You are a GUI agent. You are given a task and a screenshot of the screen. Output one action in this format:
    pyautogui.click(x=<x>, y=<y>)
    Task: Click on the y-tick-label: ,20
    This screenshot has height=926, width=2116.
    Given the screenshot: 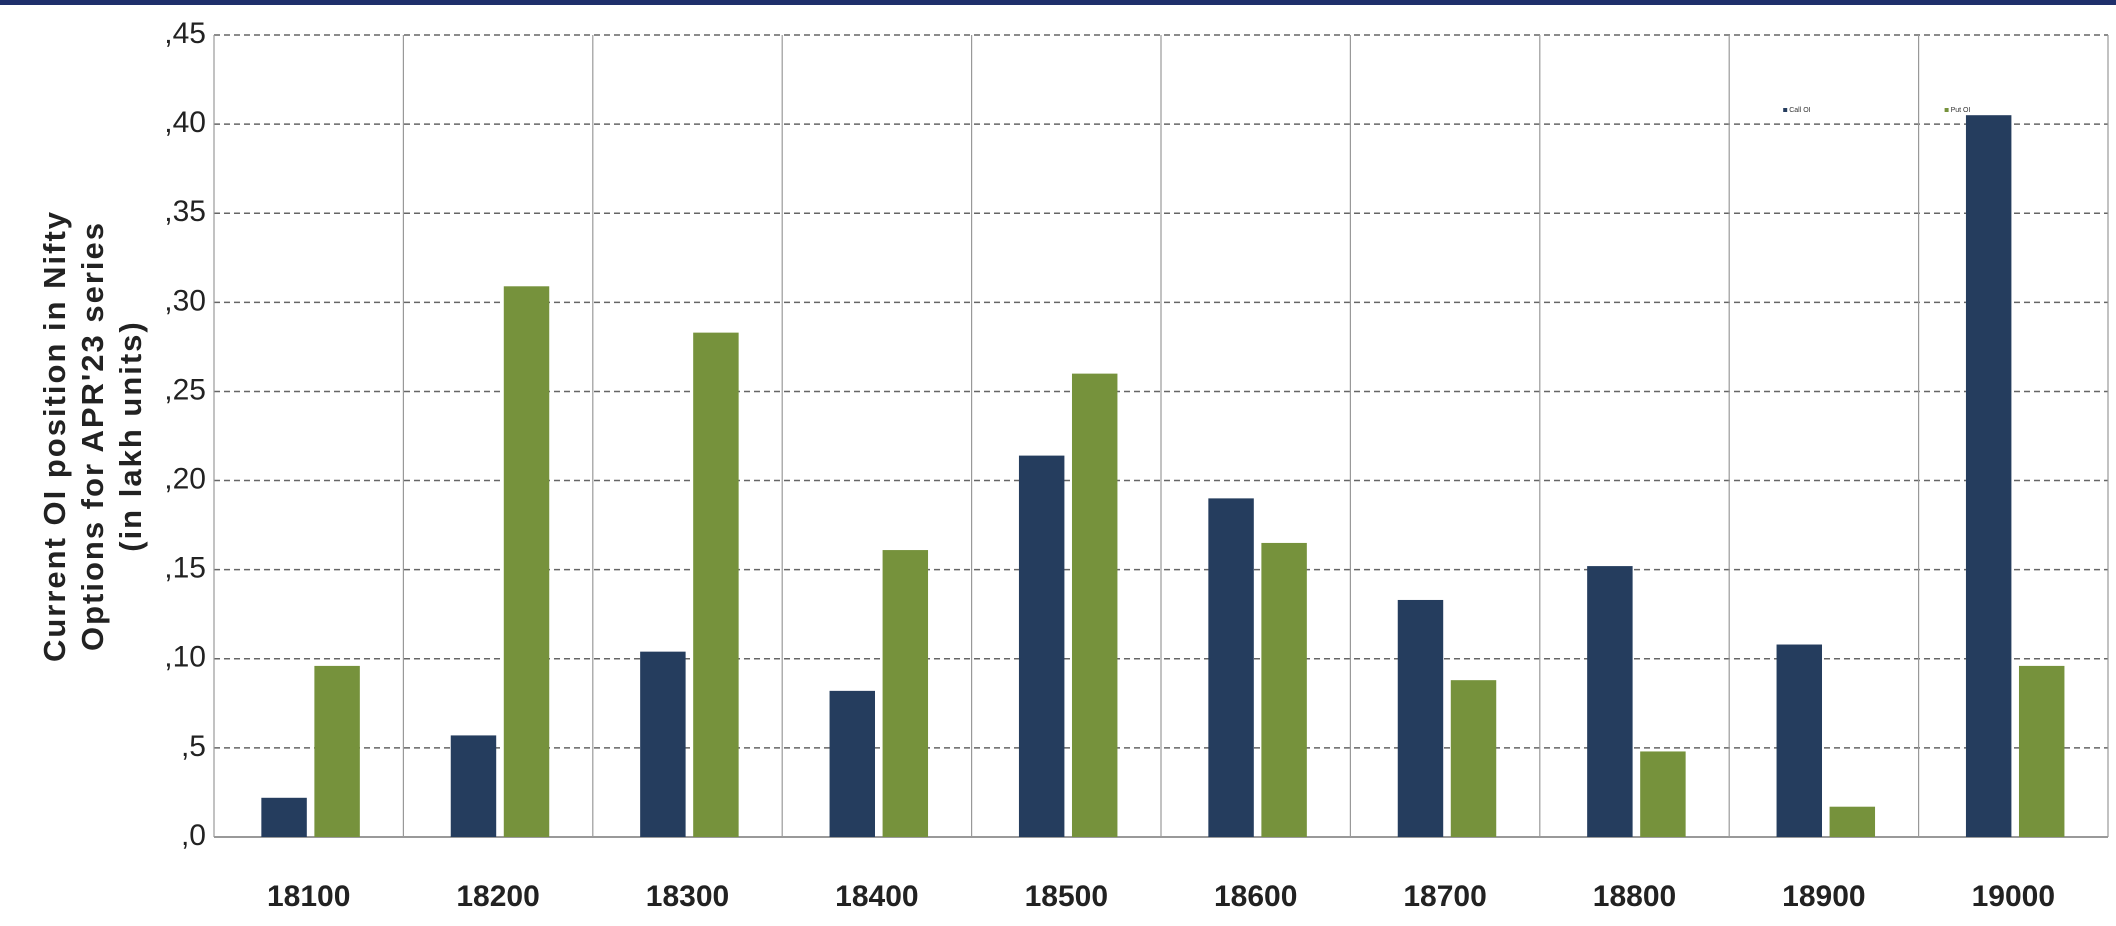 What is the action you would take?
    pyautogui.click(x=185, y=478)
    